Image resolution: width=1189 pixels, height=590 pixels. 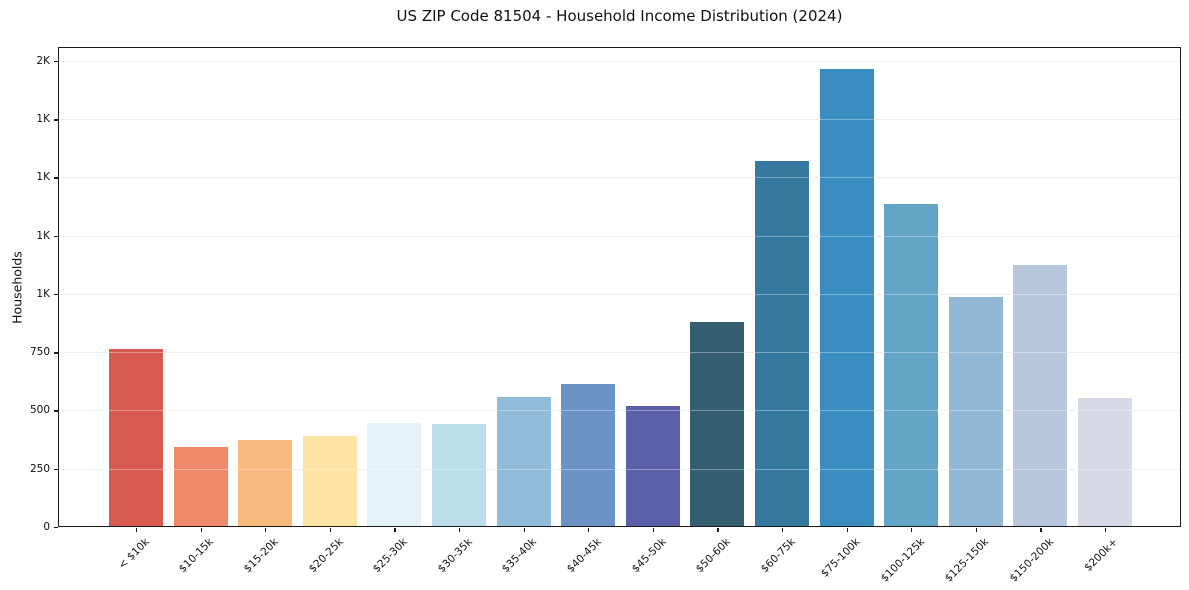 What do you see at coordinates (39, 468) in the screenshot?
I see `y-tick-label: 250` at bounding box center [39, 468].